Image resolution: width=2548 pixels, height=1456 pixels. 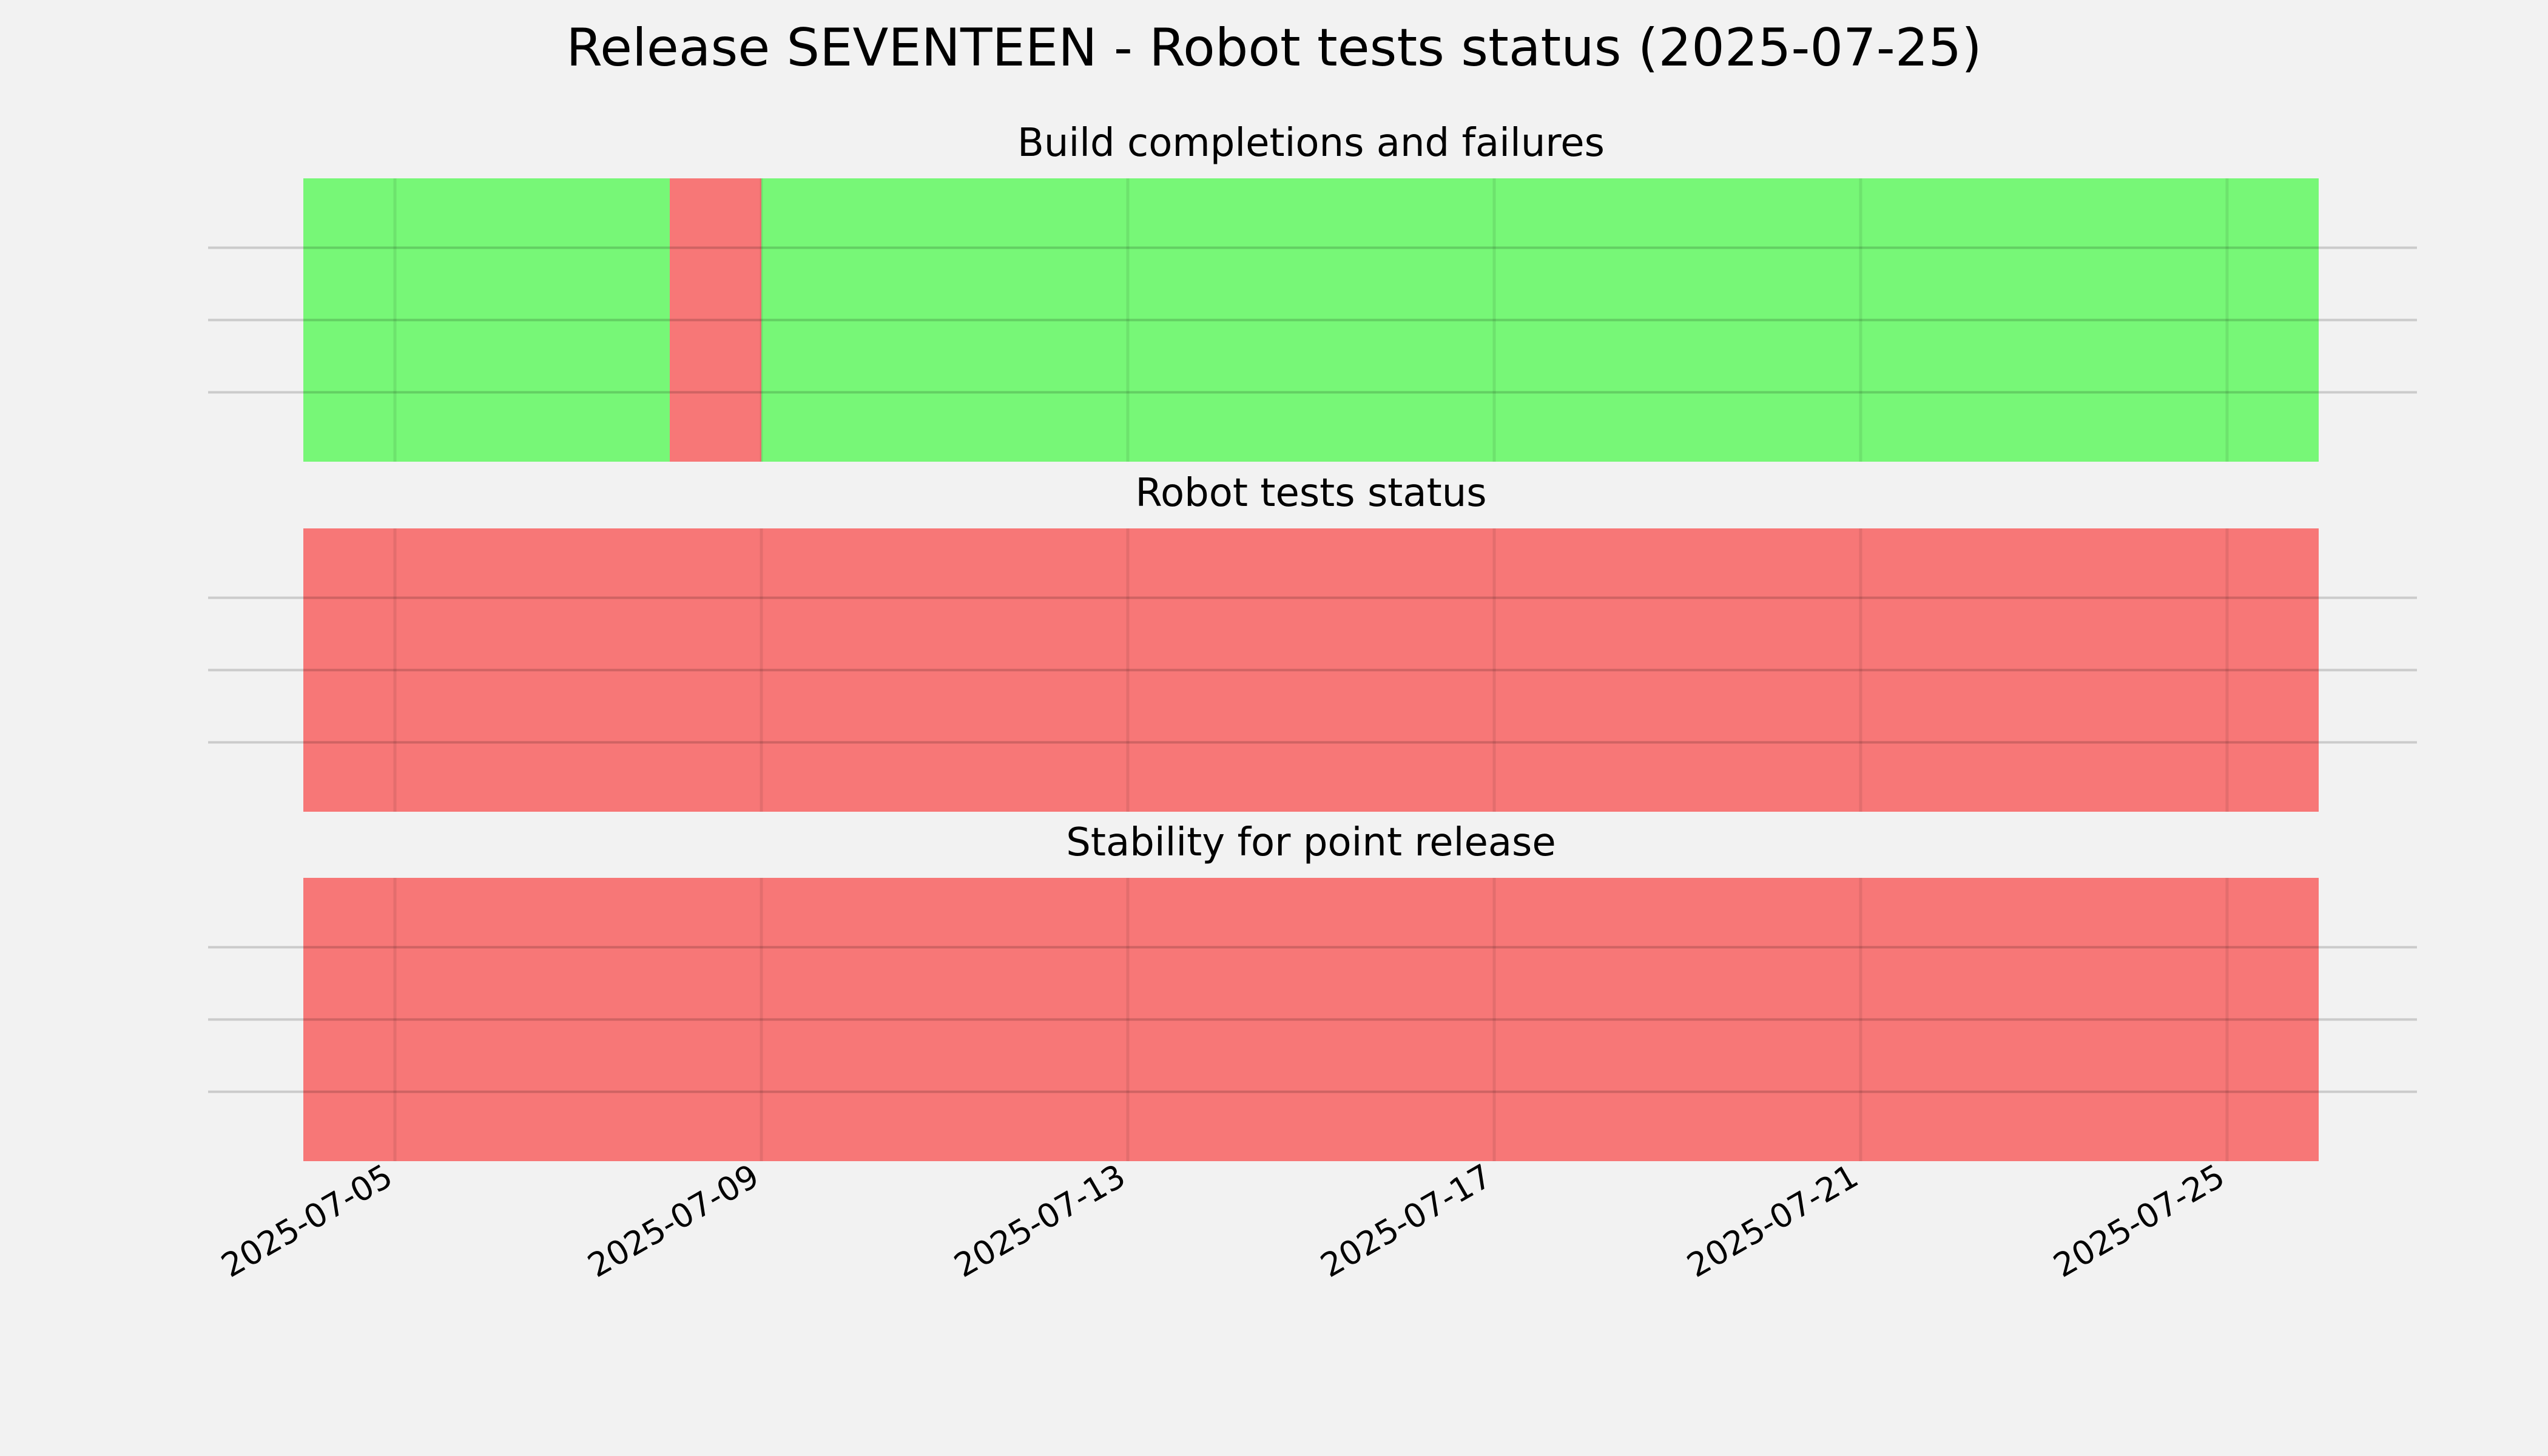 I want to click on panel-title: Stability for point release, so click(x=1311, y=842).